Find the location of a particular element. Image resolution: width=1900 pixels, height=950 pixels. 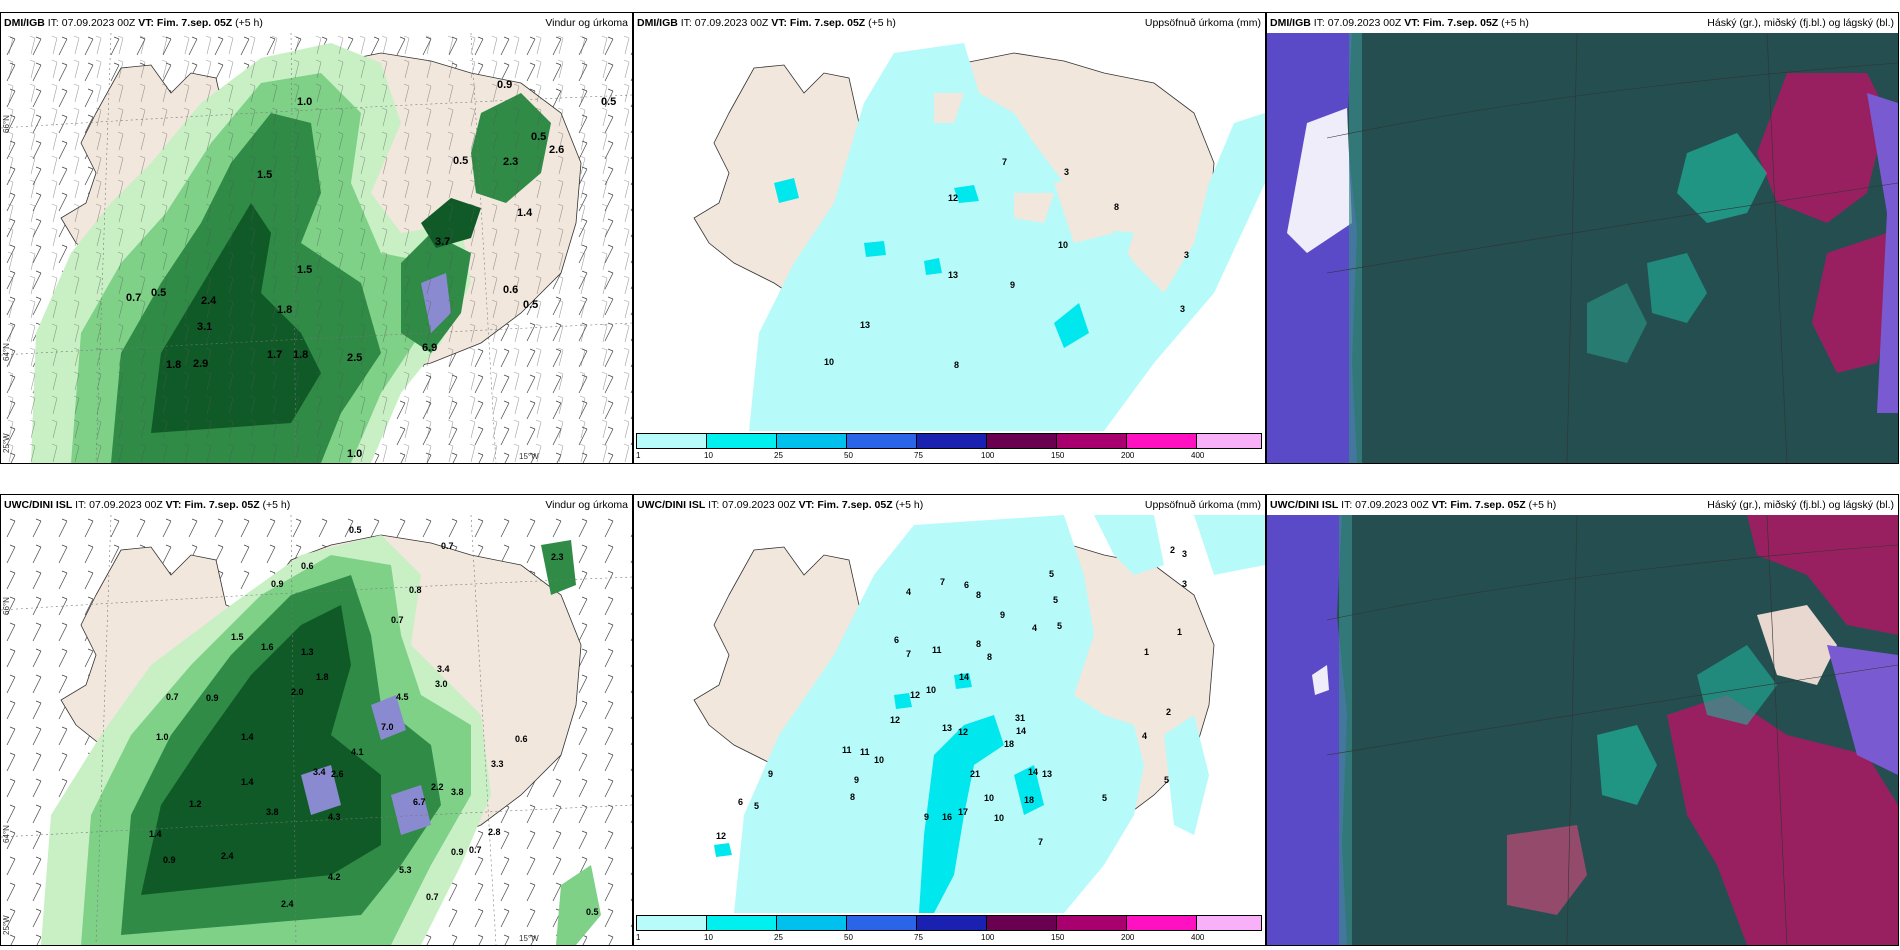

colorbar-tick: 75 is located at coordinates (918, 937).